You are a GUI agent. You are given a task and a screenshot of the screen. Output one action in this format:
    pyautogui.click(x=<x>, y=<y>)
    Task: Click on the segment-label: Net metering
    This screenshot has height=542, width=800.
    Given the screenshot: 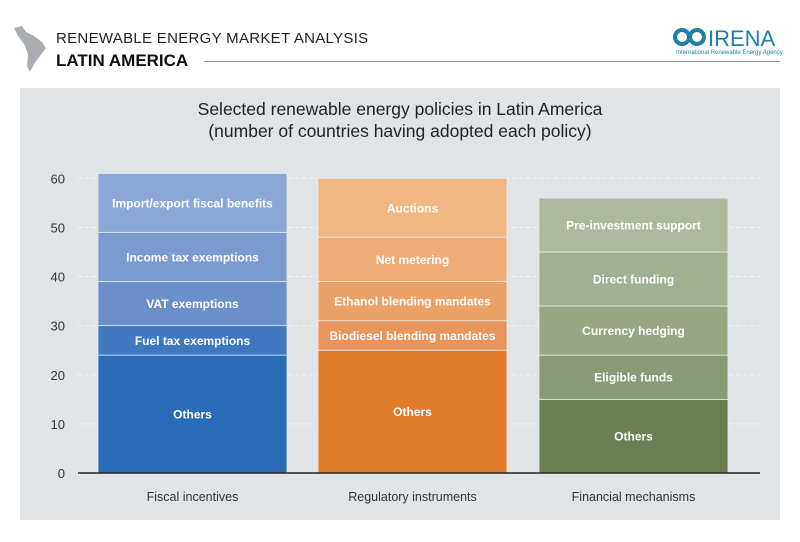 What is the action you would take?
    pyautogui.click(x=412, y=260)
    